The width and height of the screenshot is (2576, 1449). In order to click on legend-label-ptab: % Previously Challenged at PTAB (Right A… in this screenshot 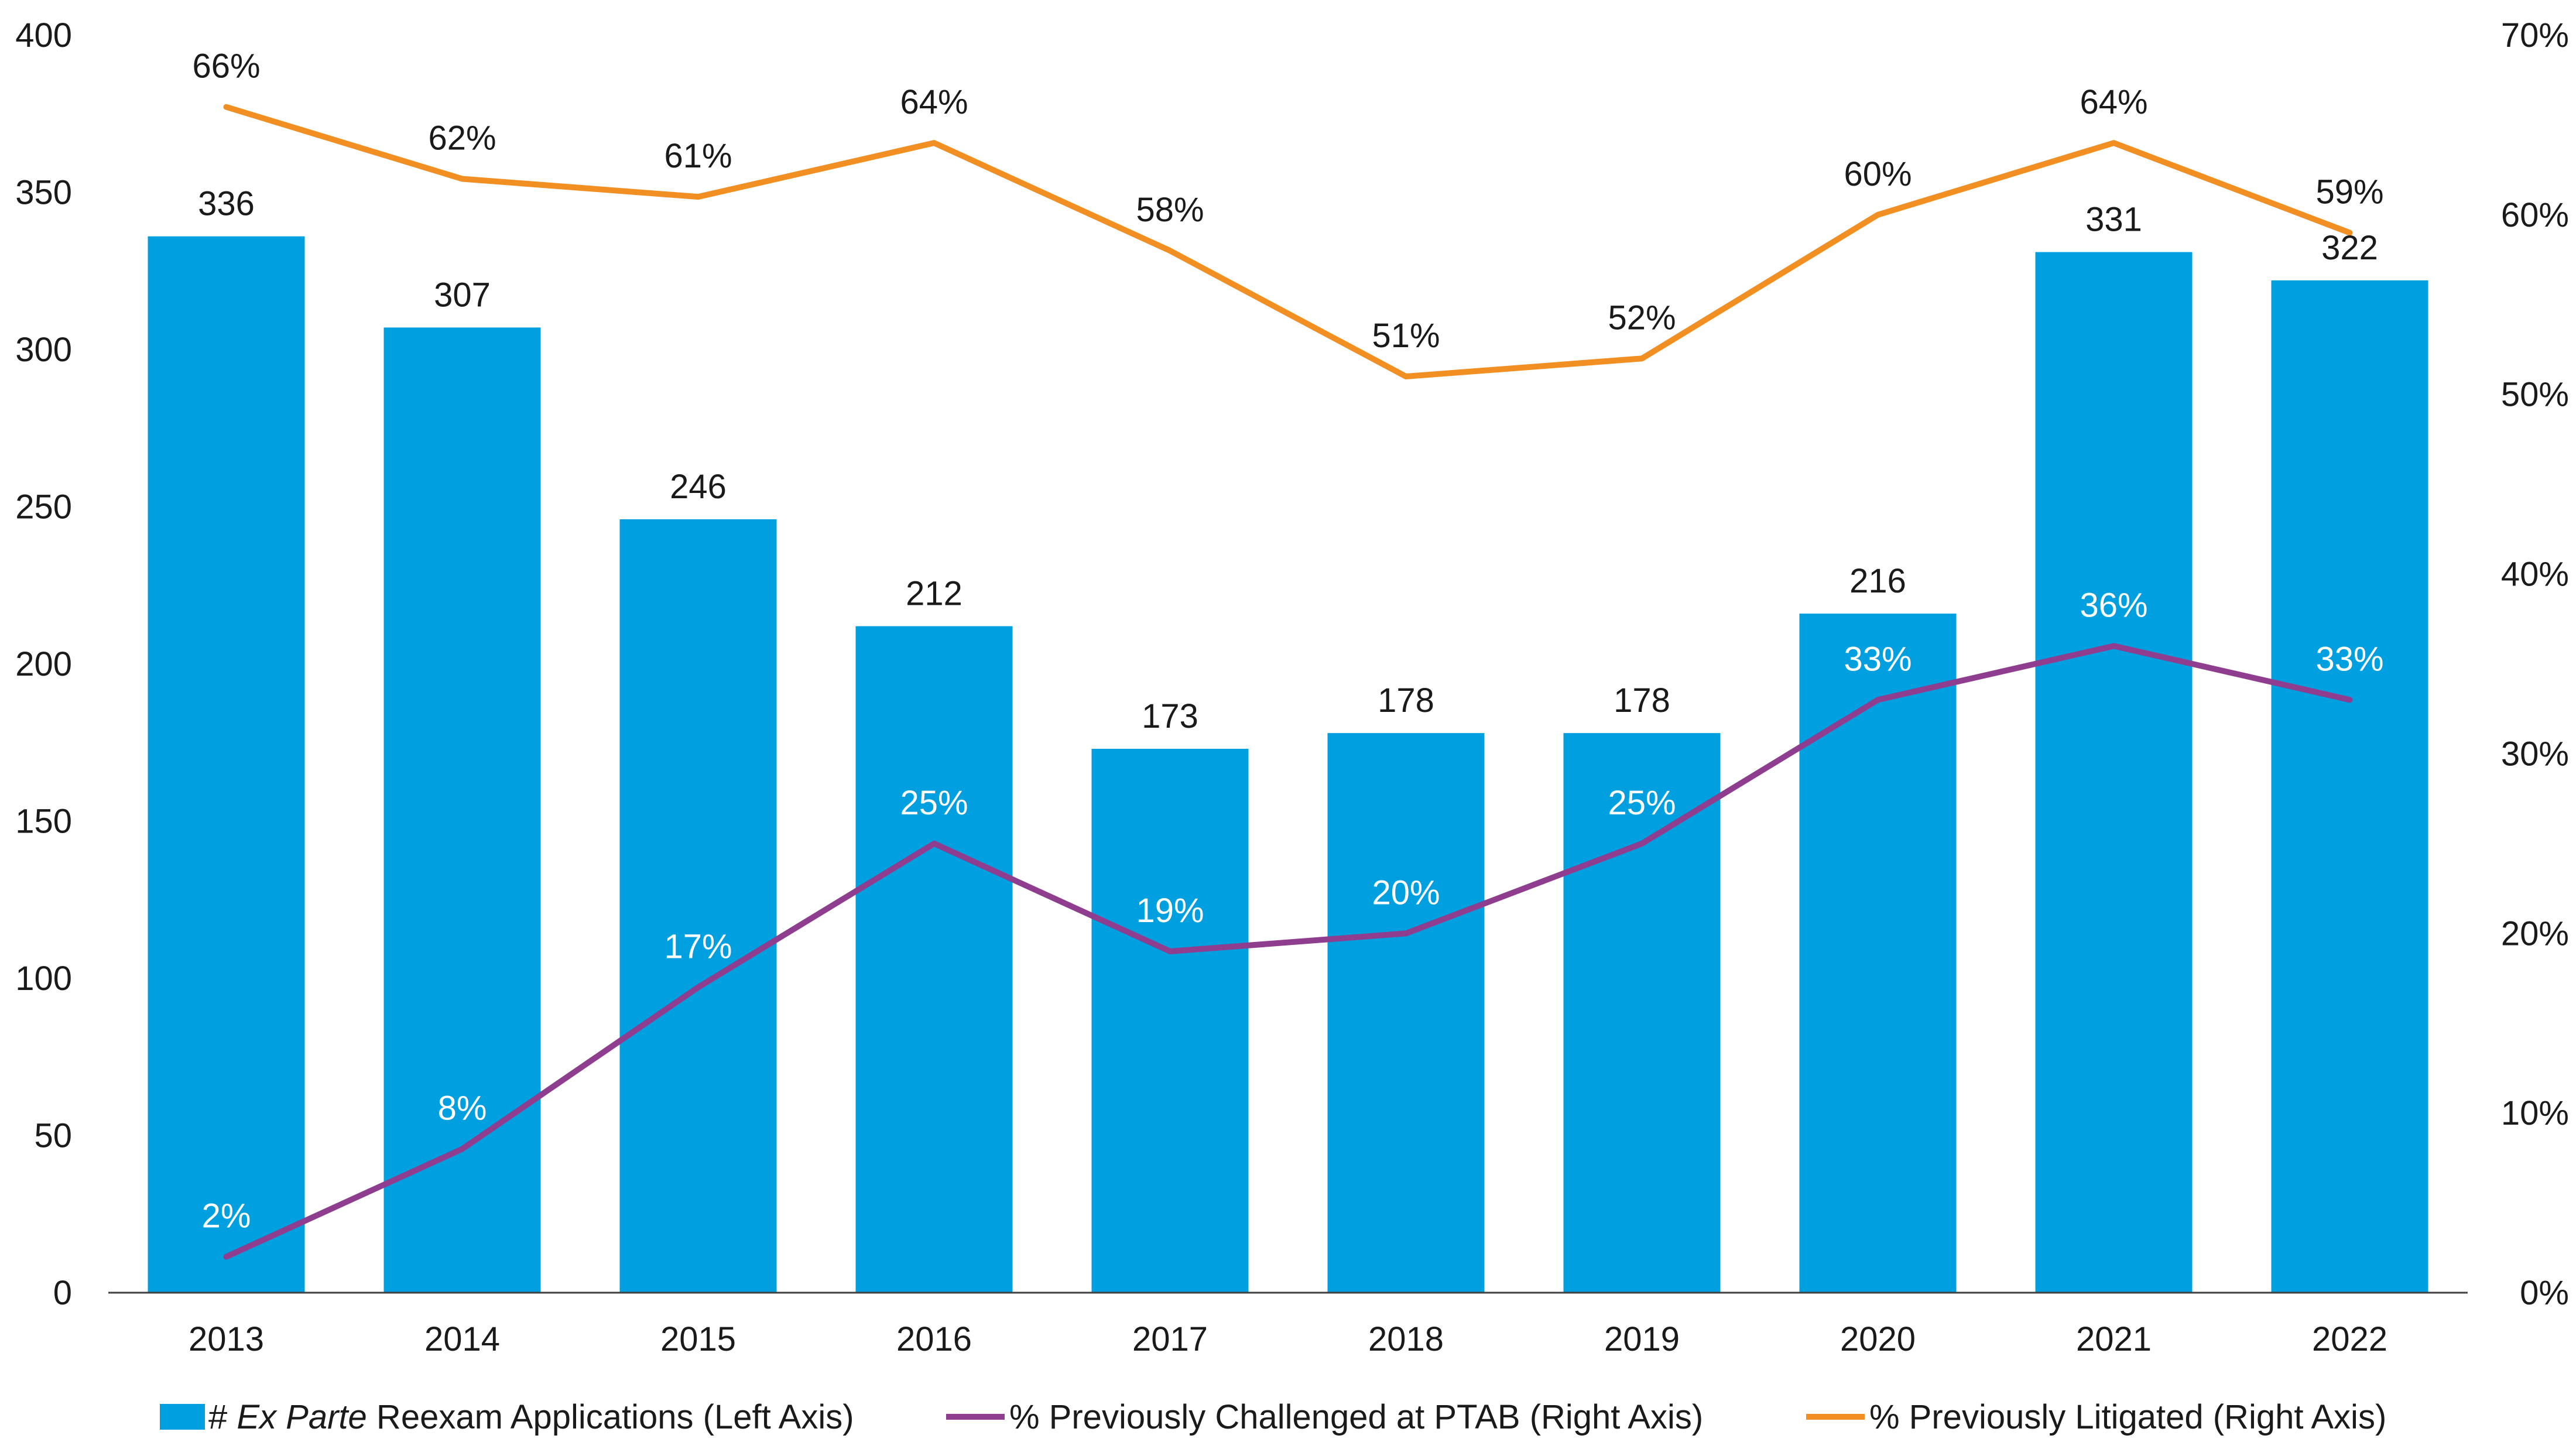, I will do `click(1356, 1417)`.